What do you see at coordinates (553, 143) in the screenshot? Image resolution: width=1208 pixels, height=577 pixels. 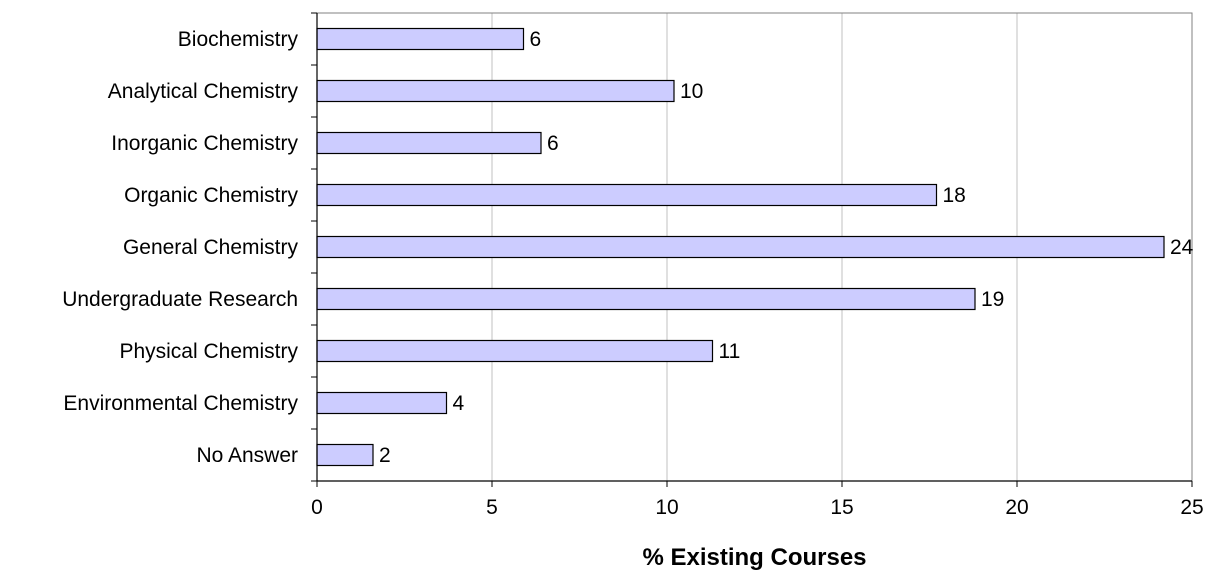 I see `data-label-2: 6` at bounding box center [553, 143].